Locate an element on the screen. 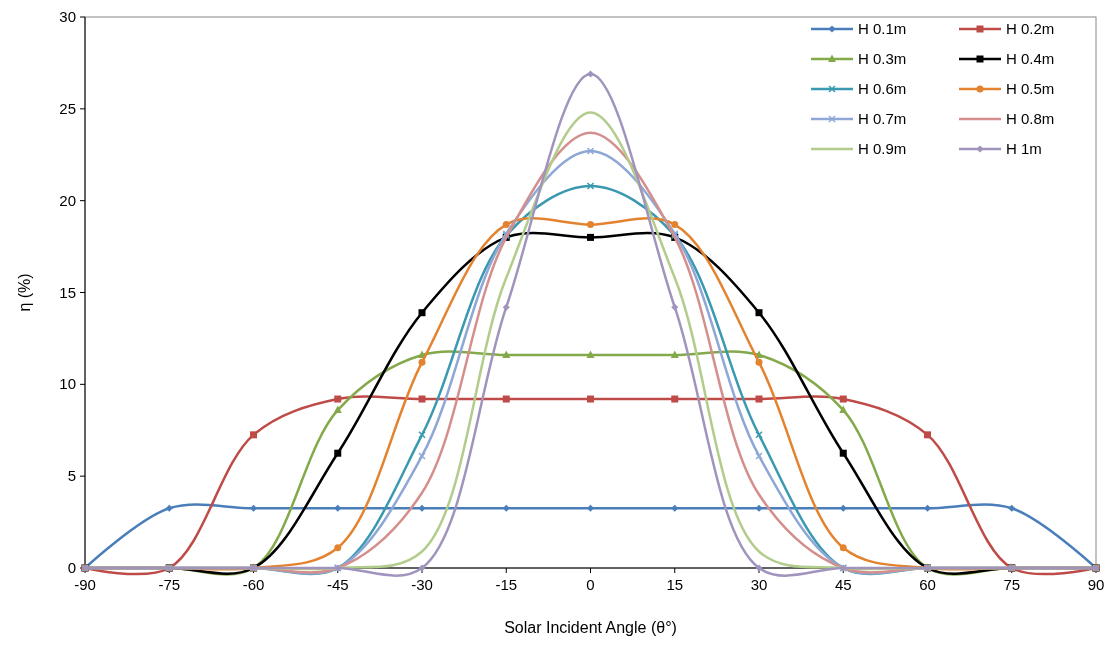 This screenshot has width=1116, height=645. x-tick-label: 45 is located at coordinates (843, 584).